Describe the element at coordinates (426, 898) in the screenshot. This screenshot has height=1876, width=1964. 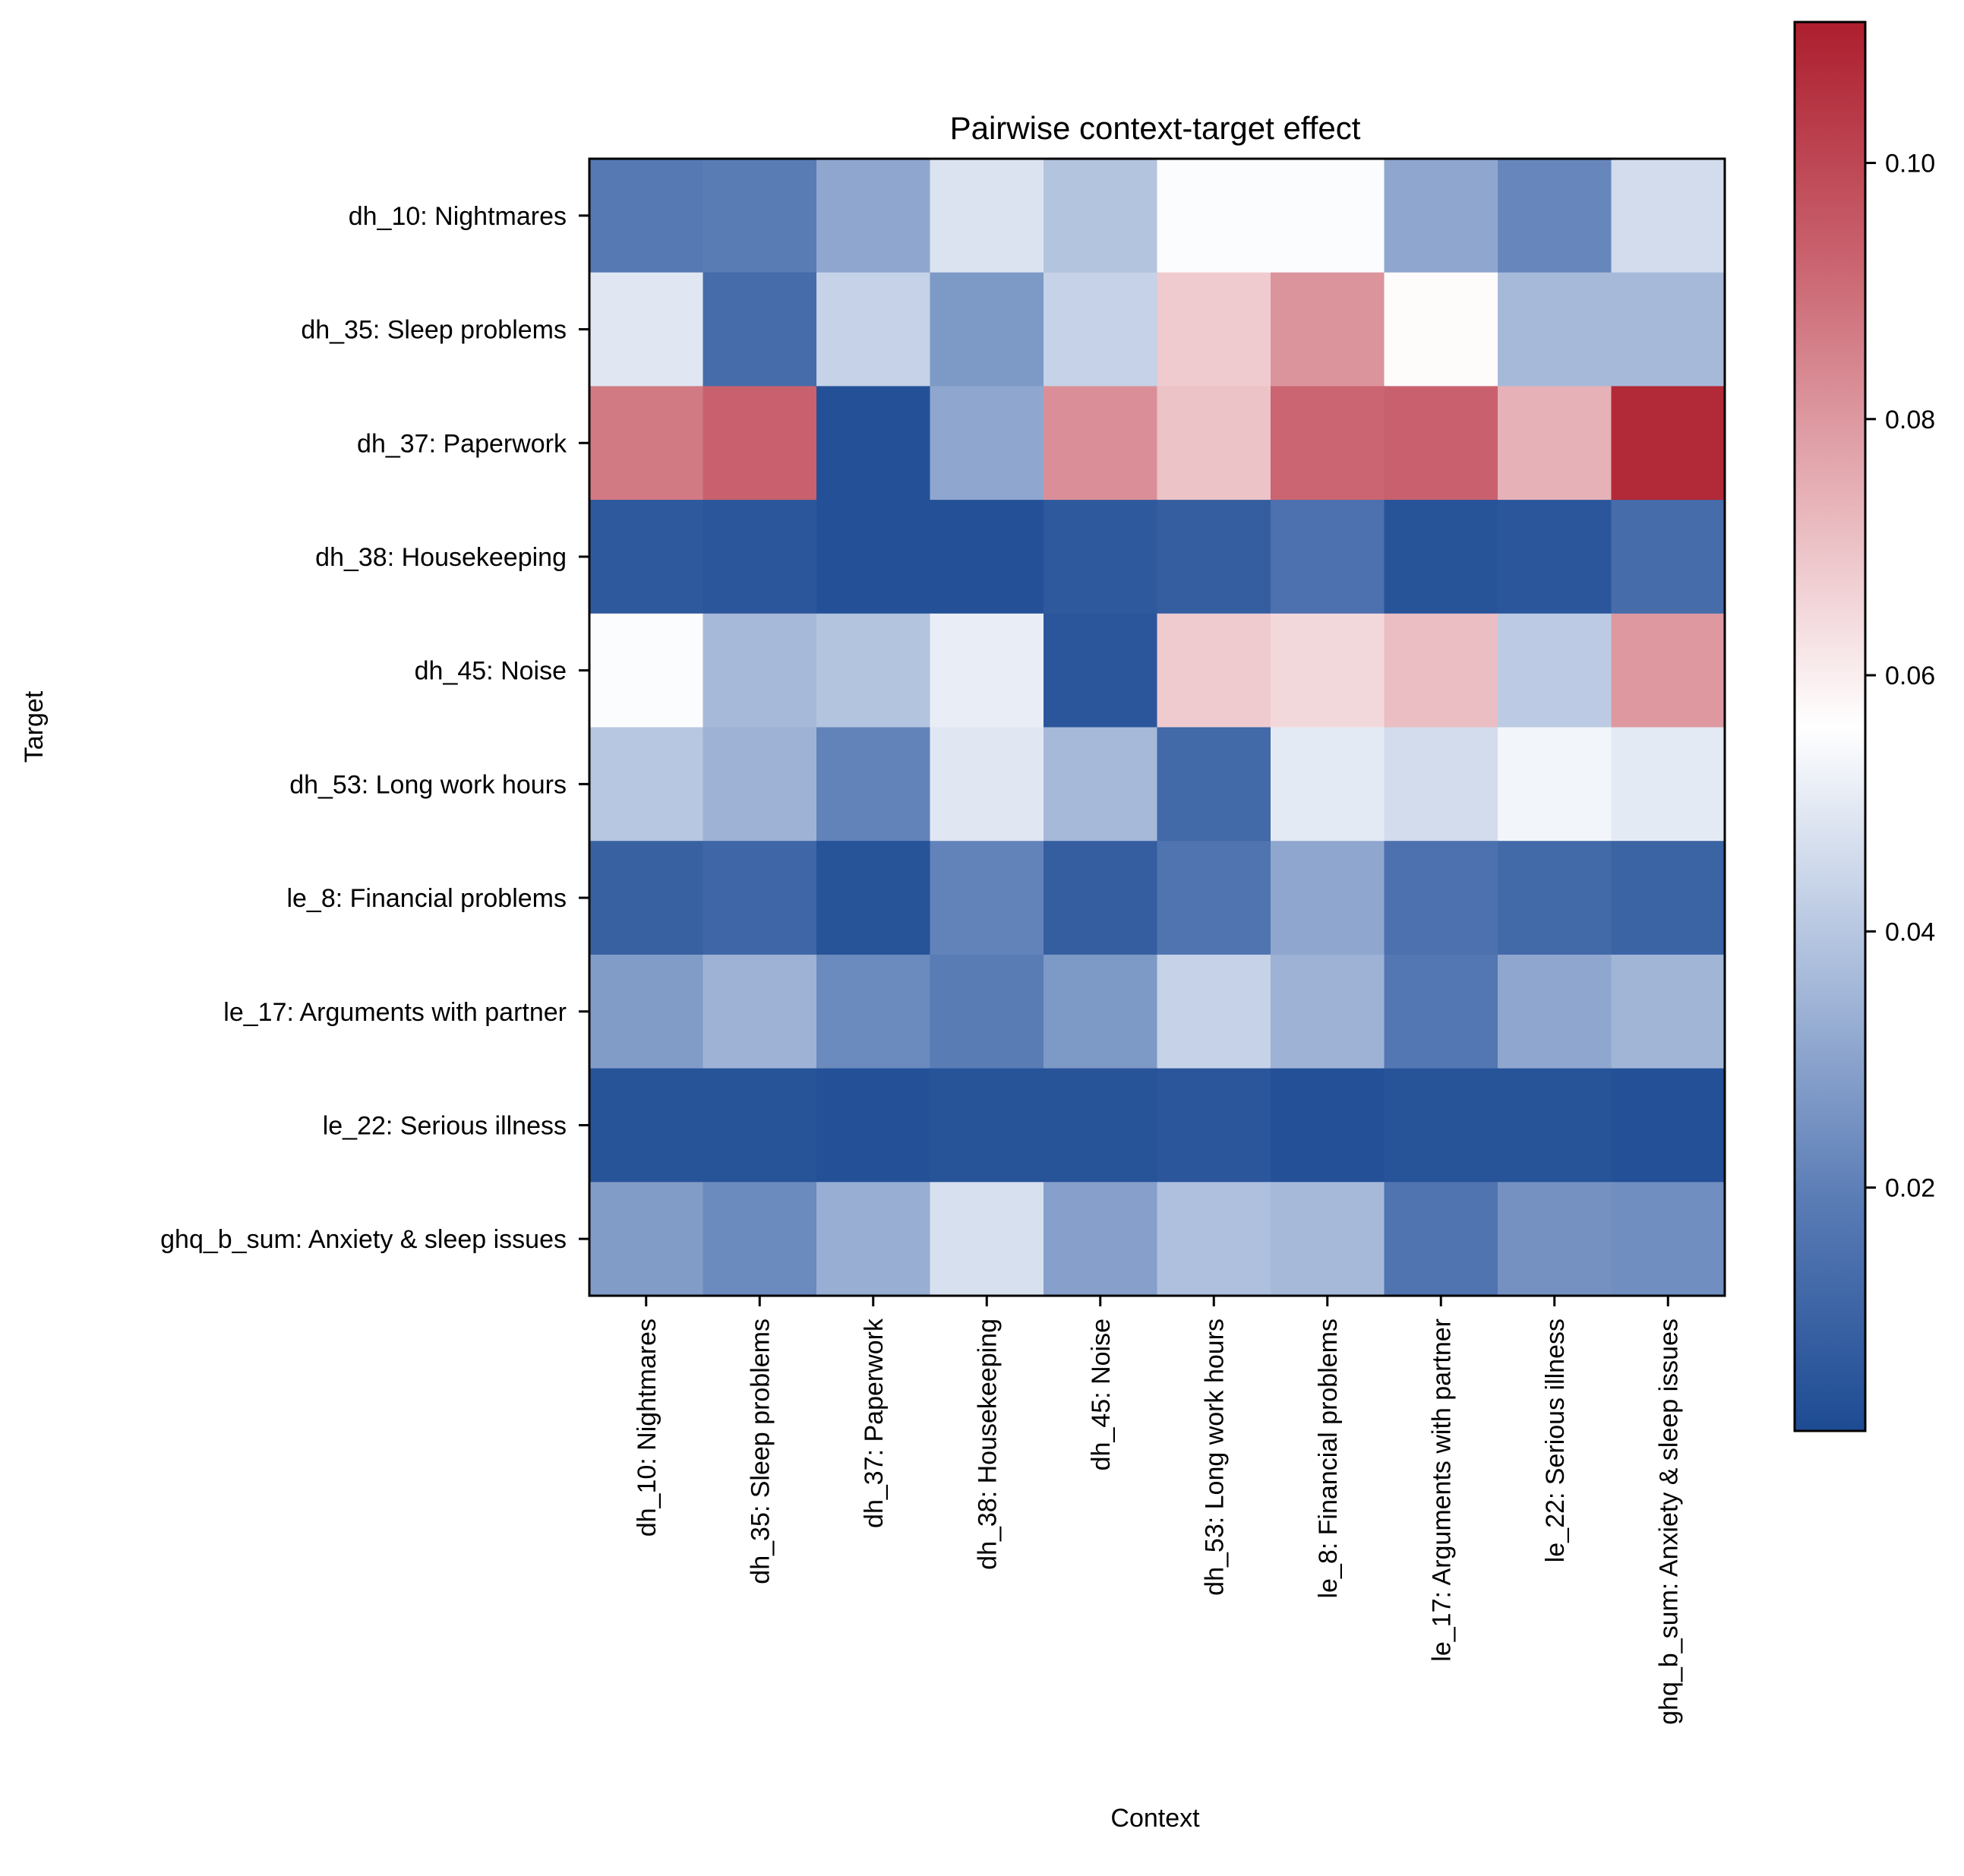
I see `y-tick-label: le_8: Financial problems` at that location.